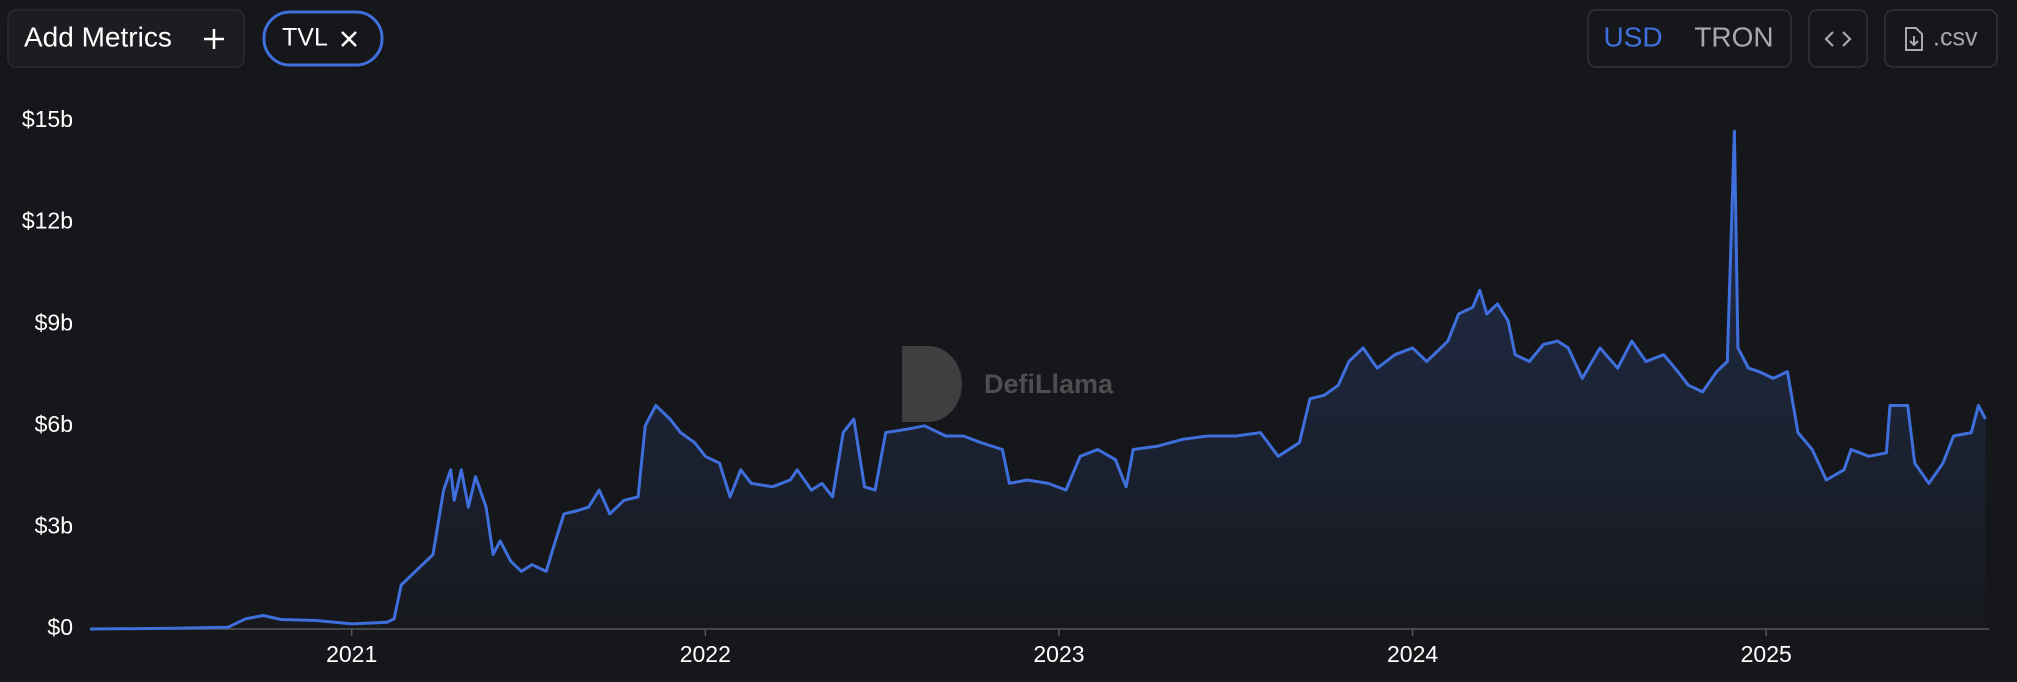 This screenshot has height=682, width=2017. I want to click on pill-label: TVL, so click(305, 38).